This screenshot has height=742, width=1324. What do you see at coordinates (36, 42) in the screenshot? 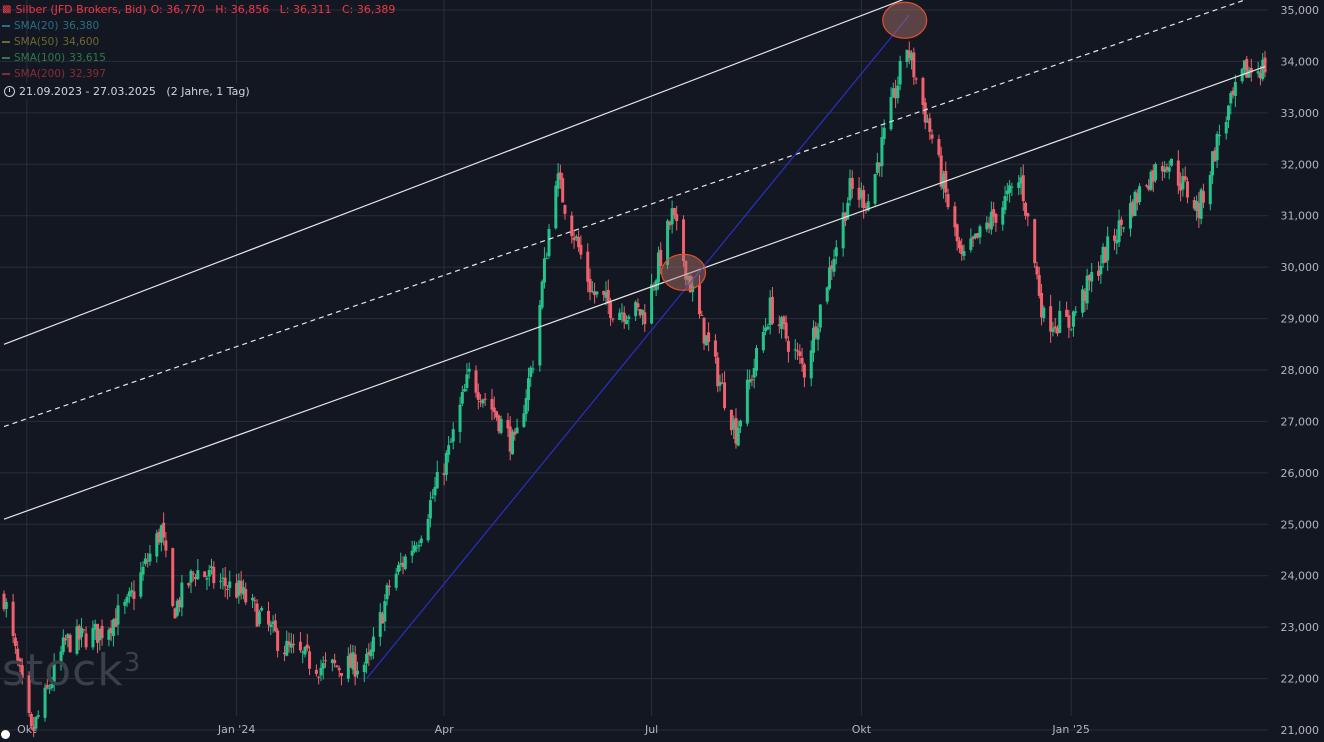
I see `sma50-label: SMA(50)` at bounding box center [36, 42].